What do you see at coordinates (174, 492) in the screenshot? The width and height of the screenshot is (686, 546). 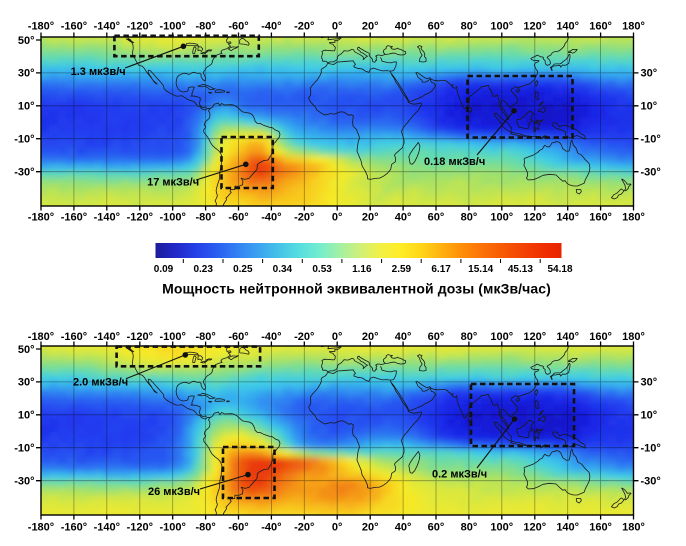 I see `svg-text: 26 мкЗв/ч` at bounding box center [174, 492].